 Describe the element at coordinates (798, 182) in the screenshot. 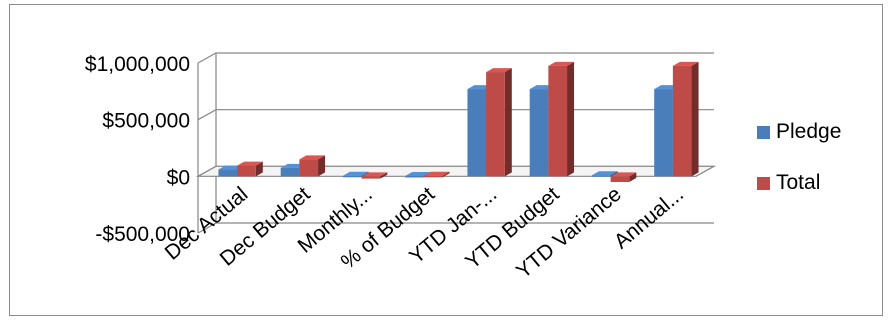

I see `legend-label-total: Total` at that location.